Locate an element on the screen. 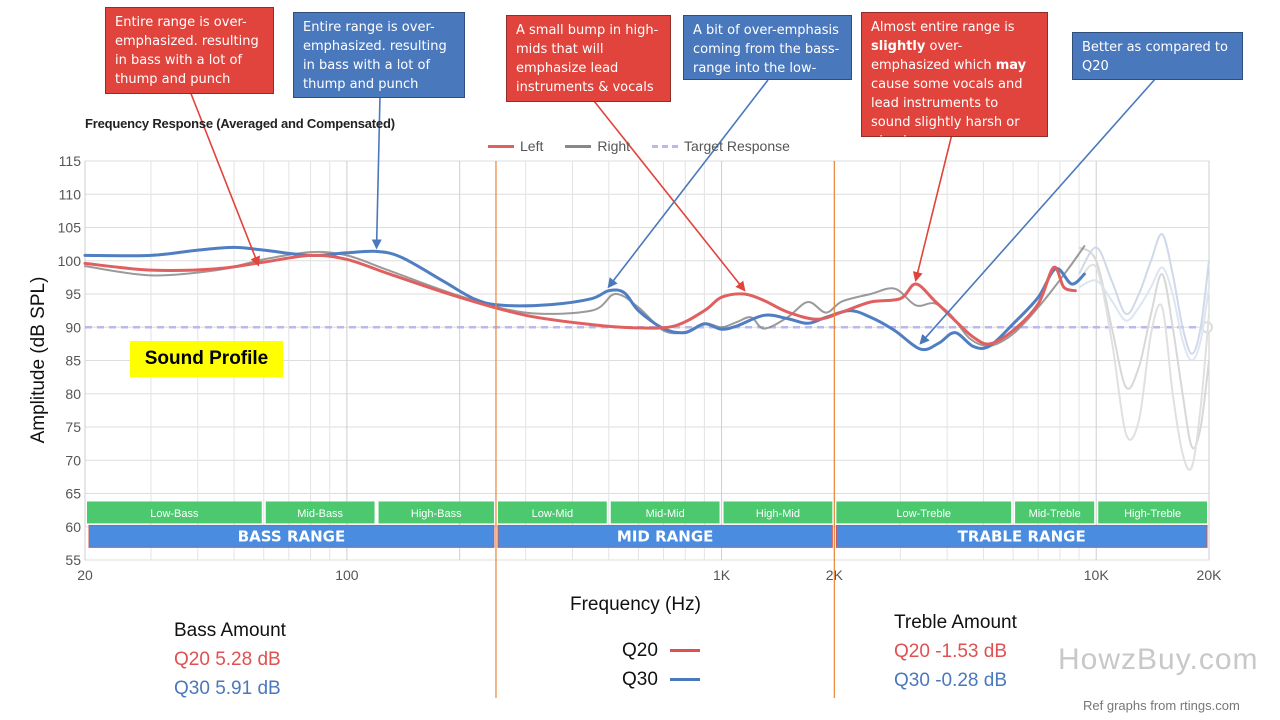  bass-amount-q20: Q20 5.28 dB is located at coordinates (227, 659).